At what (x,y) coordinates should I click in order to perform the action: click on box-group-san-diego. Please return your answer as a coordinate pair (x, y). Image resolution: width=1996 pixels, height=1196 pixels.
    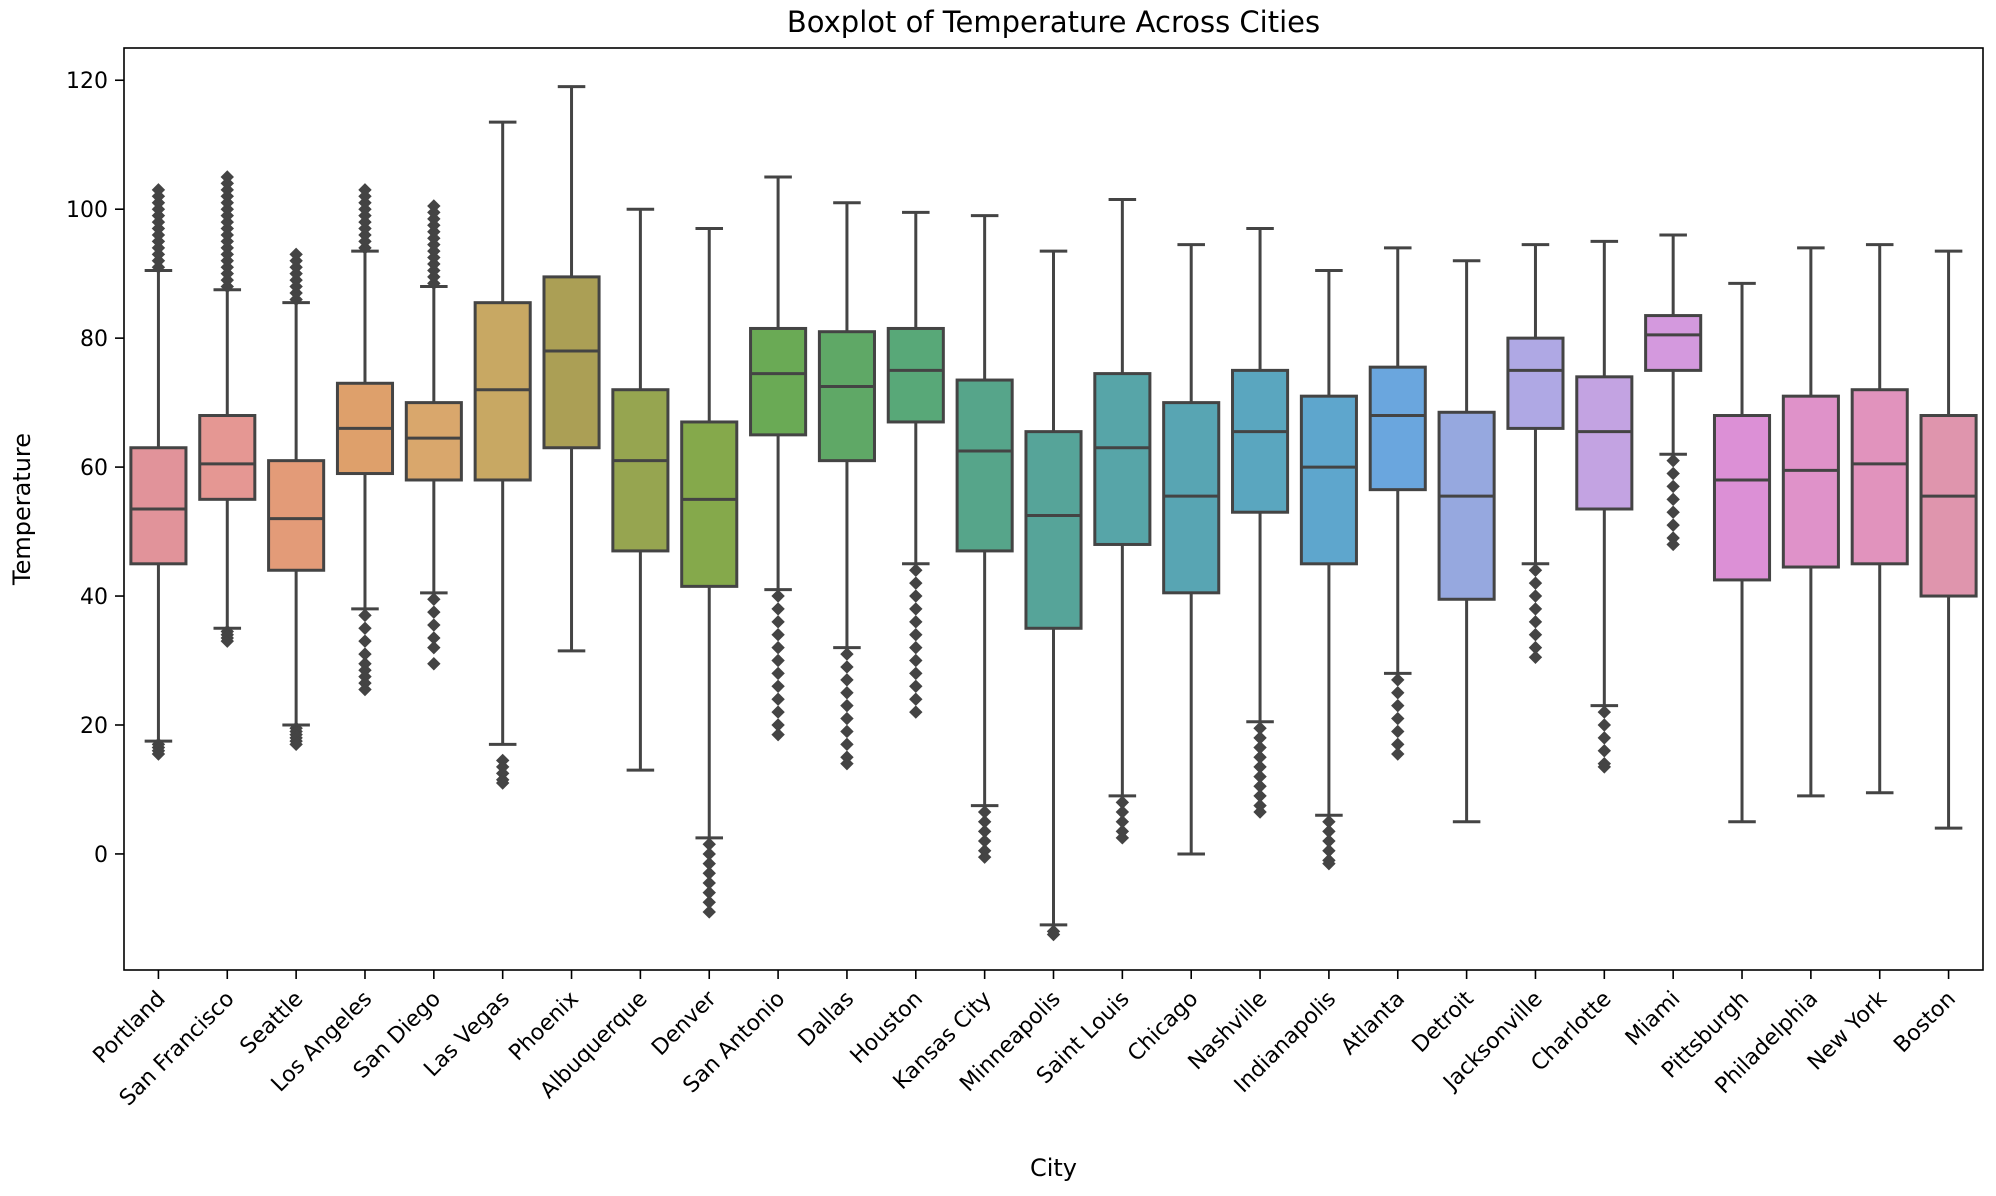
    Looking at the image, I should click on (433, 435).